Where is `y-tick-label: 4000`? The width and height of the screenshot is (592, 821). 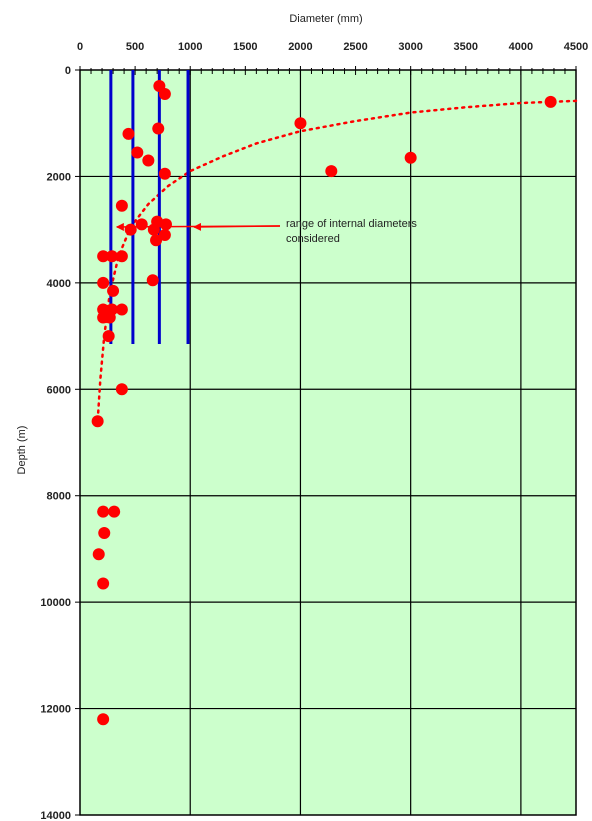
y-tick-label: 4000 is located at coordinates (59, 284).